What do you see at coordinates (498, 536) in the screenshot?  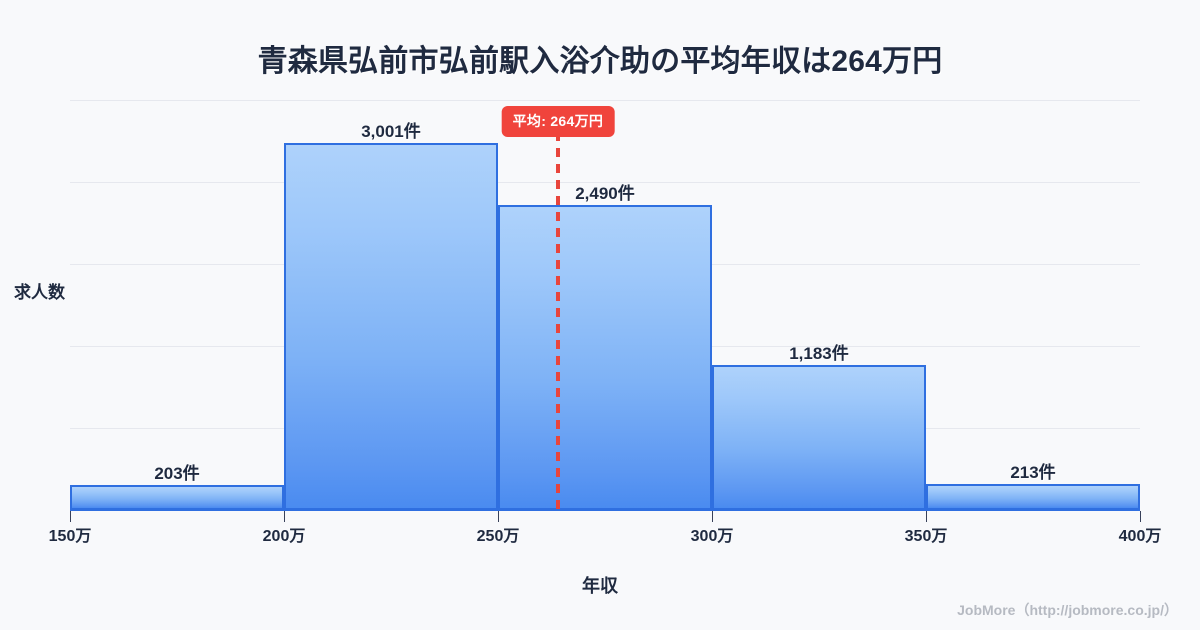 I see `x-axis-tick-label: 250万` at bounding box center [498, 536].